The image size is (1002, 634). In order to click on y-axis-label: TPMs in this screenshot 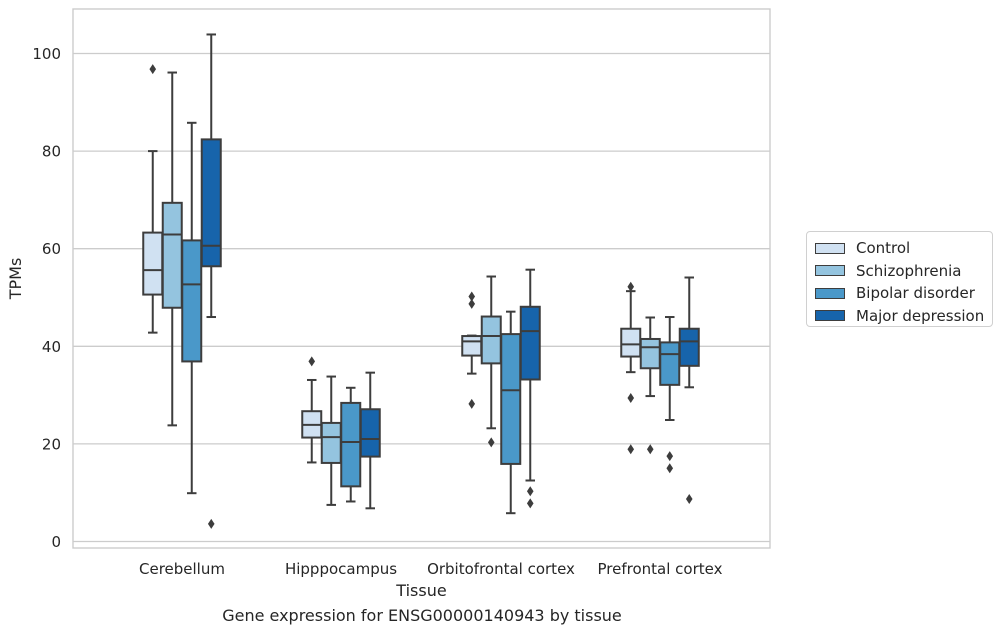, I will do `click(15, 279)`.